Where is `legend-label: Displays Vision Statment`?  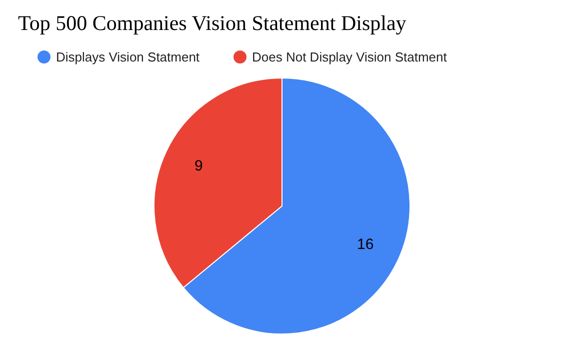
legend-label: Displays Vision Statment is located at coordinates (128, 57).